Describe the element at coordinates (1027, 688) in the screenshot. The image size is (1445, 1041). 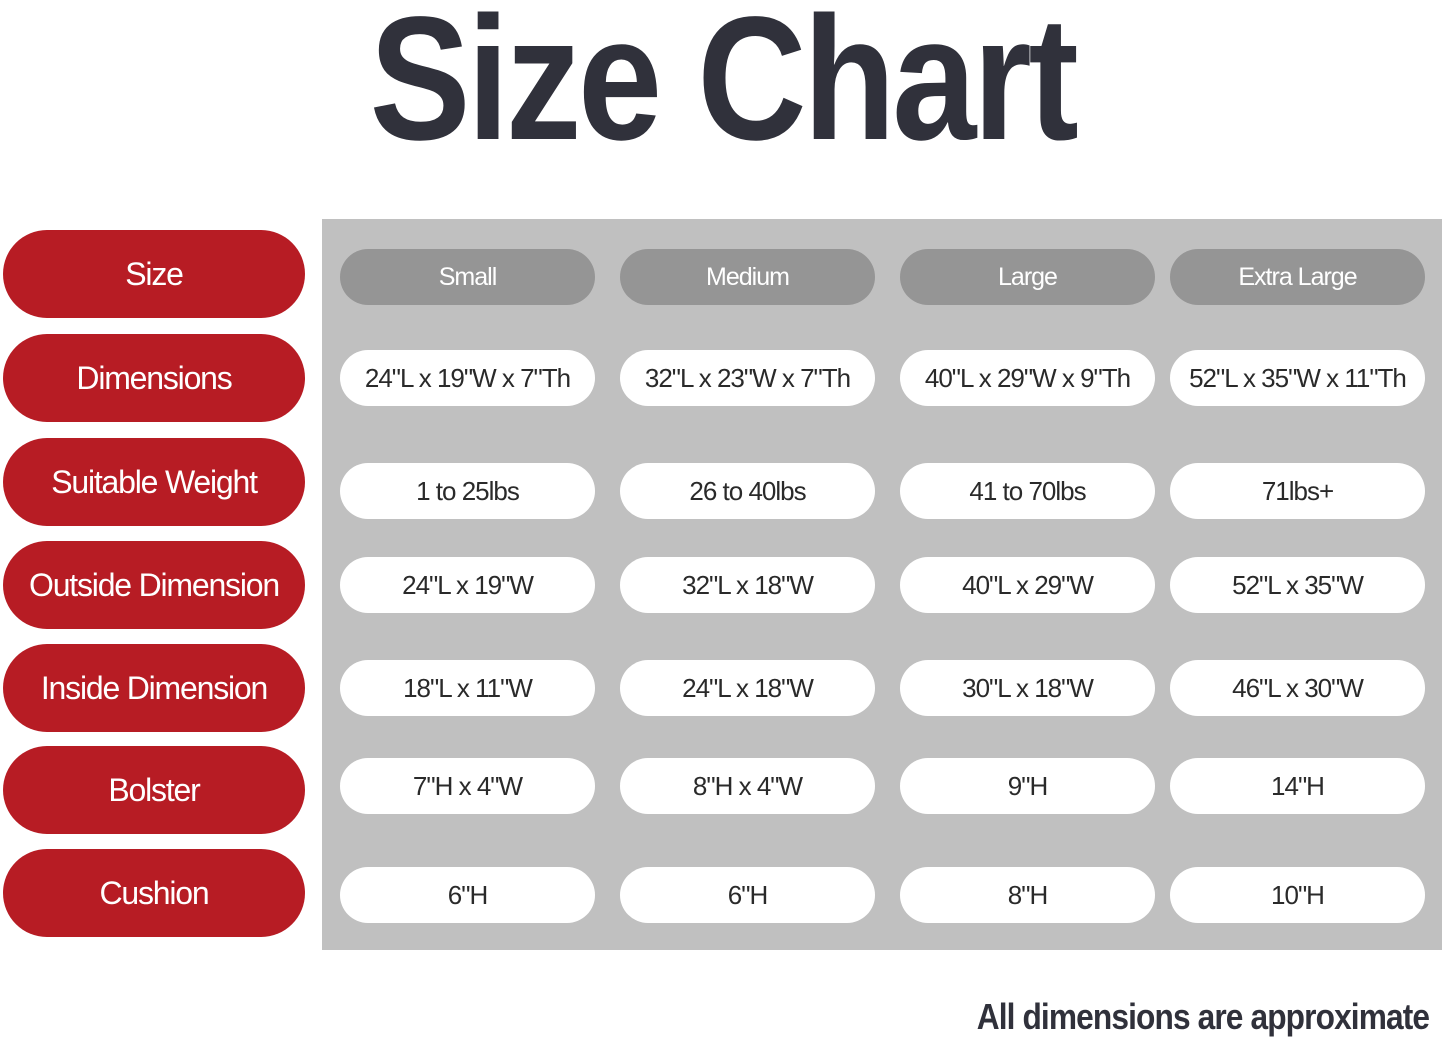
I see `table-cell: 30"L x 18"W` at that location.